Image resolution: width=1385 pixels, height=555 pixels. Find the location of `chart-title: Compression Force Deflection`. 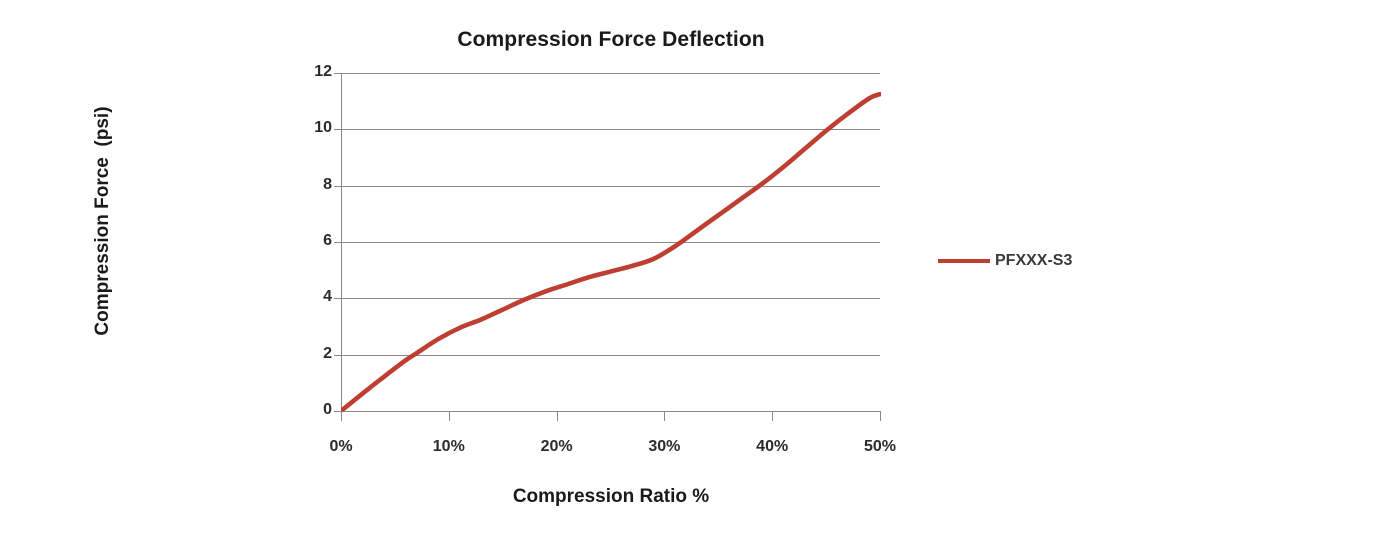

chart-title: Compression Force Deflection is located at coordinates (611, 39).